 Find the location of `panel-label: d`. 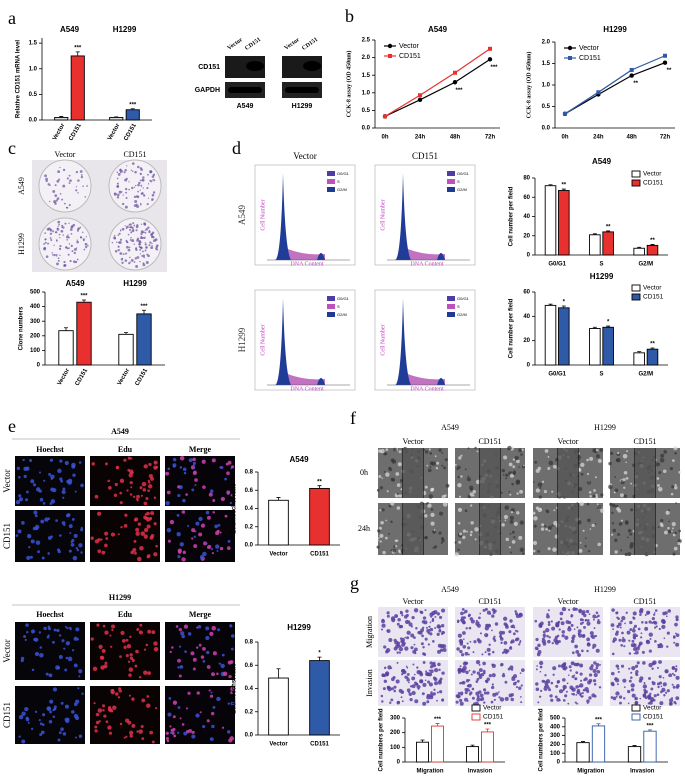

panel-label: d is located at coordinates (236, 148).